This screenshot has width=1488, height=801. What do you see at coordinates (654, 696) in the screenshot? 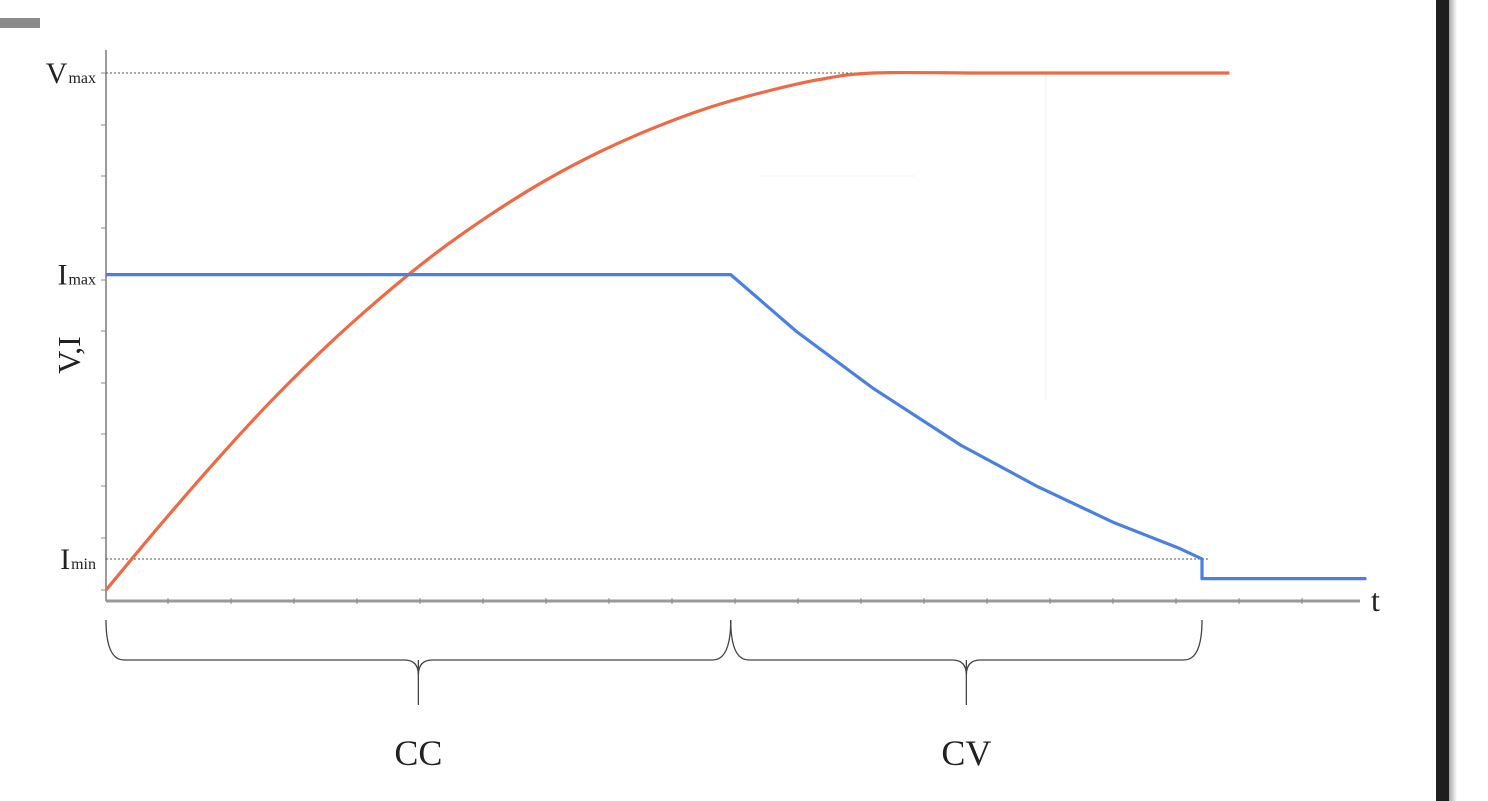
I see `chart-phases: CC CV` at bounding box center [654, 696].